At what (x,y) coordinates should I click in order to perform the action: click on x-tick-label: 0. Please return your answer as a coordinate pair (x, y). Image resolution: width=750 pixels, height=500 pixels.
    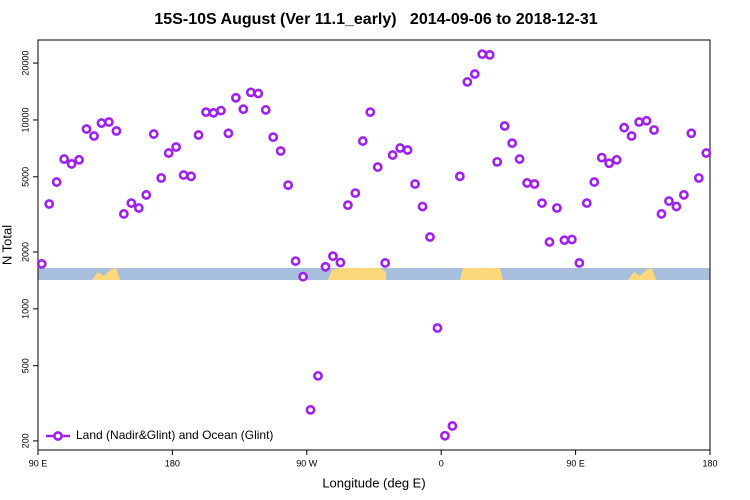
    Looking at the image, I should click on (441, 463).